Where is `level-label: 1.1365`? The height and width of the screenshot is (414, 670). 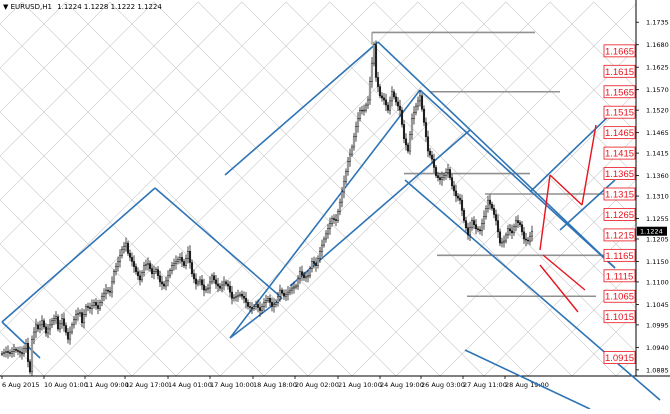
level-label: 1.1365 is located at coordinates (619, 174).